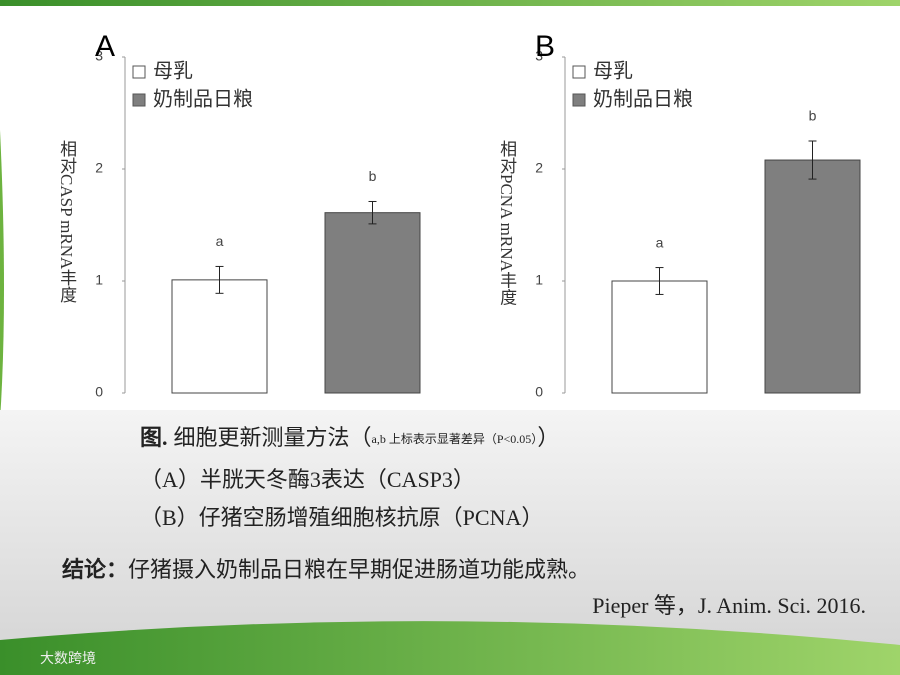 Image resolution: width=900 pixels, height=675 pixels. What do you see at coordinates (105, 46) in the screenshot?
I see `panel-label: A` at bounding box center [105, 46].